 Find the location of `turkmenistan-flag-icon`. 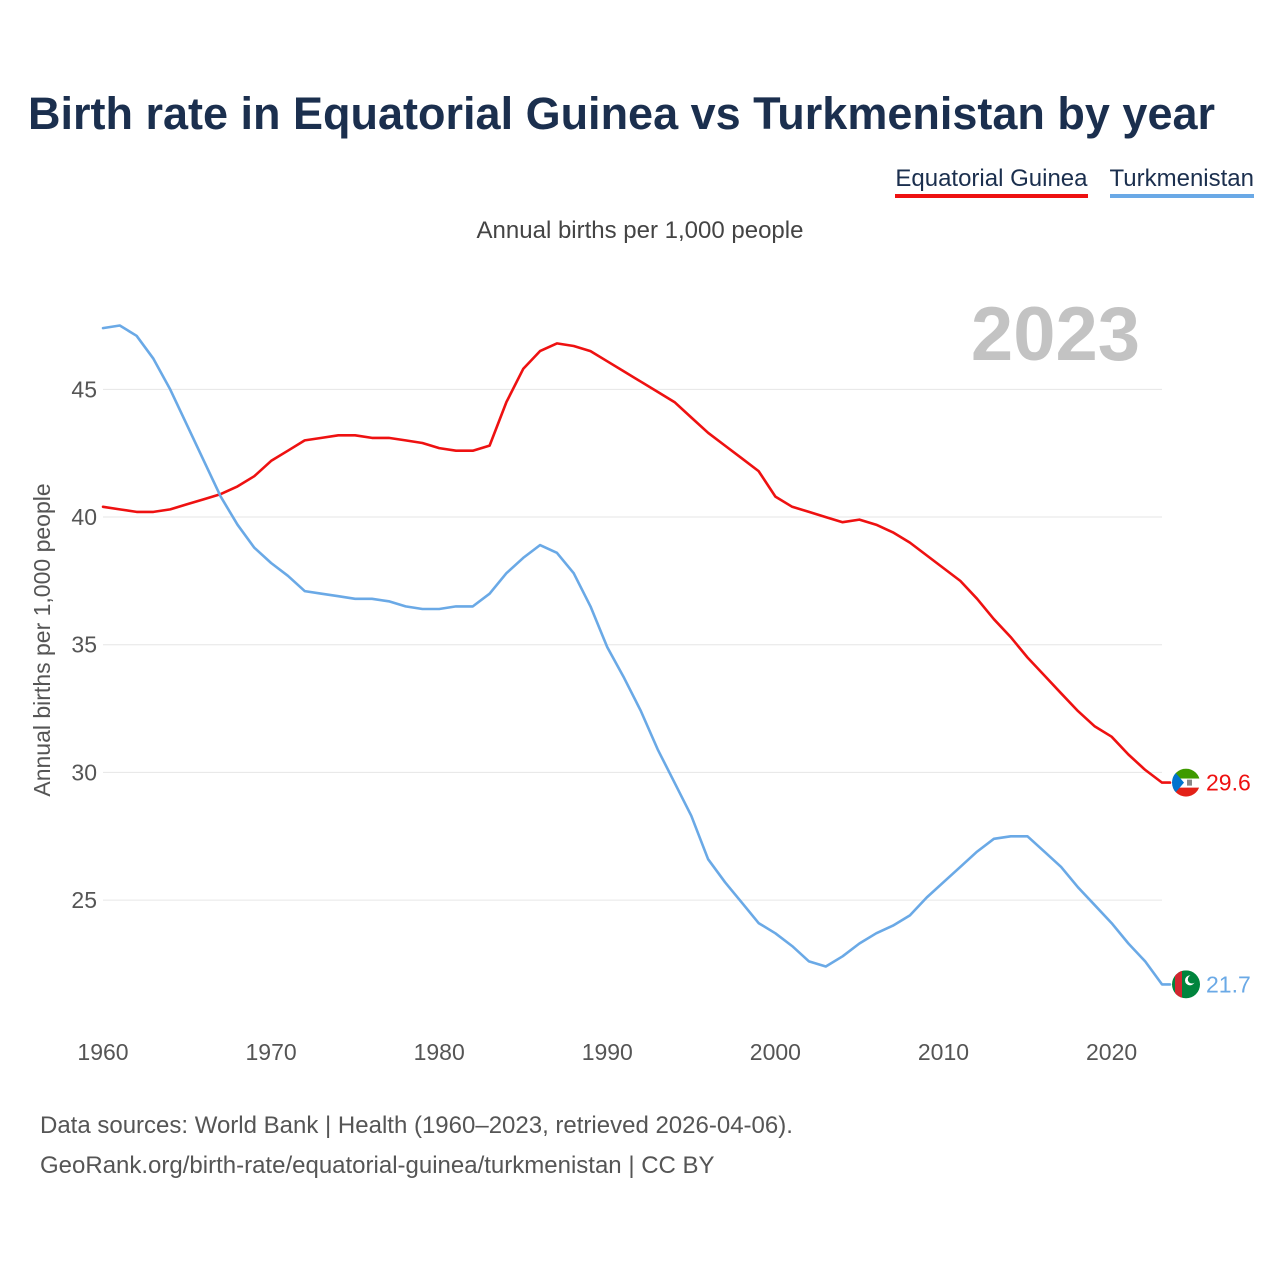

turkmenistan-flag-icon is located at coordinates (1186, 984).